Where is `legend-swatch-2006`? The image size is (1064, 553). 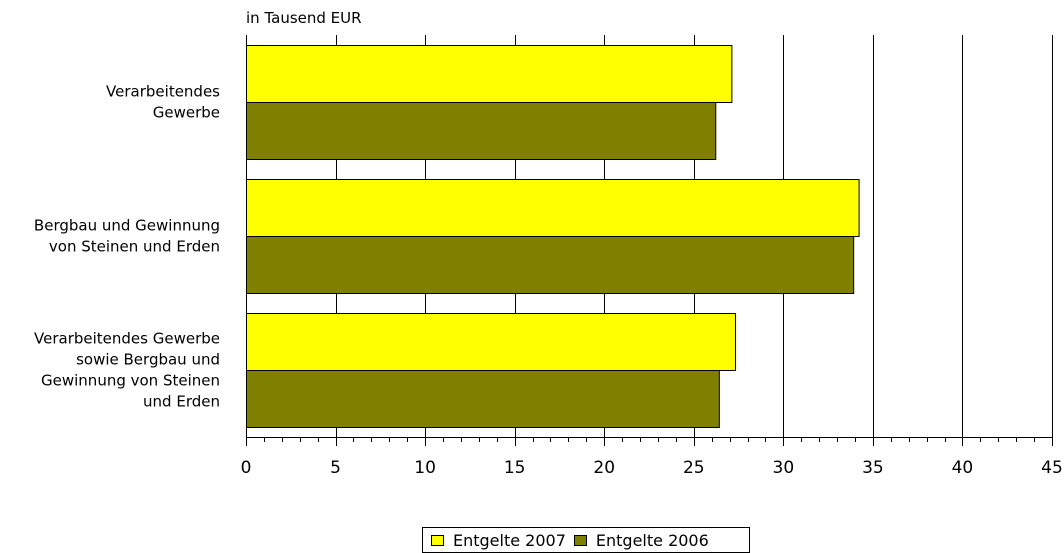
legend-swatch-2006 is located at coordinates (580, 540).